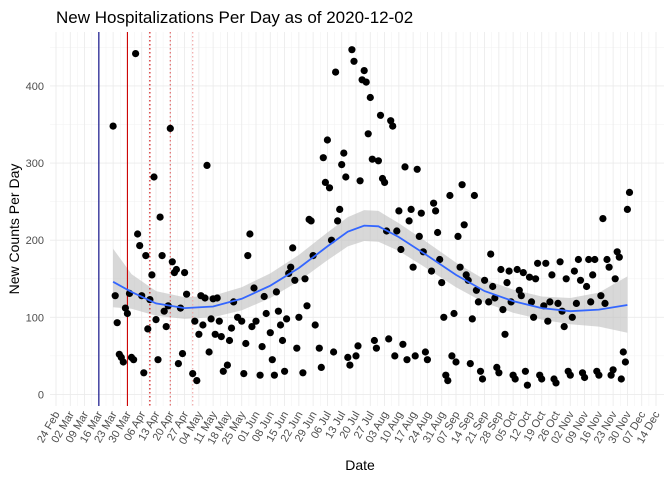 The height and width of the screenshot is (480, 672). I want to click on y-axis-ticks: 0 100 200 300 400, so click(35, 241).